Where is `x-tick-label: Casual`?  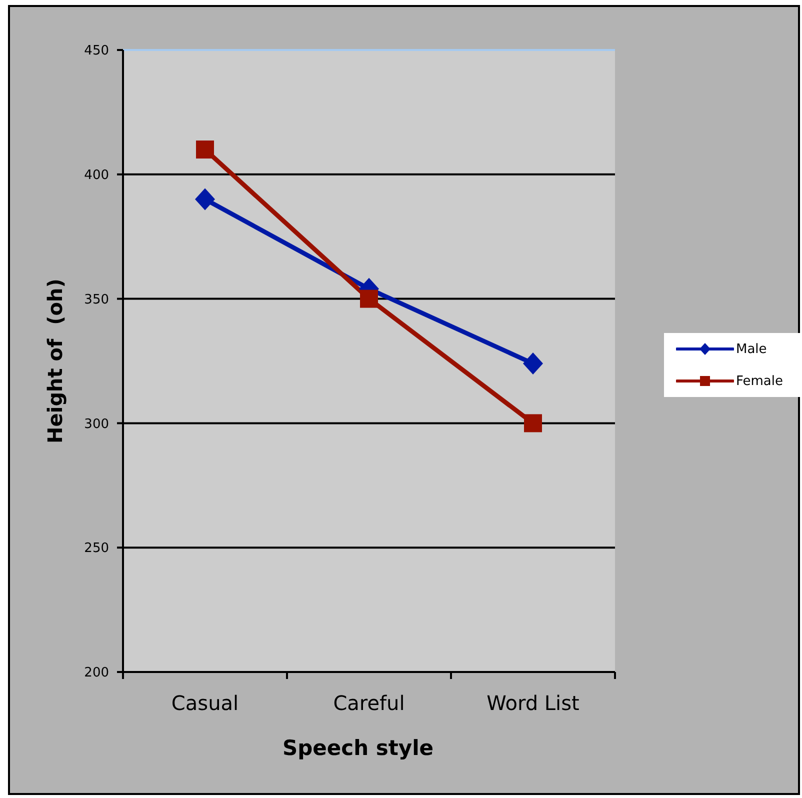
x-tick-label: Casual is located at coordinates (205, 703).